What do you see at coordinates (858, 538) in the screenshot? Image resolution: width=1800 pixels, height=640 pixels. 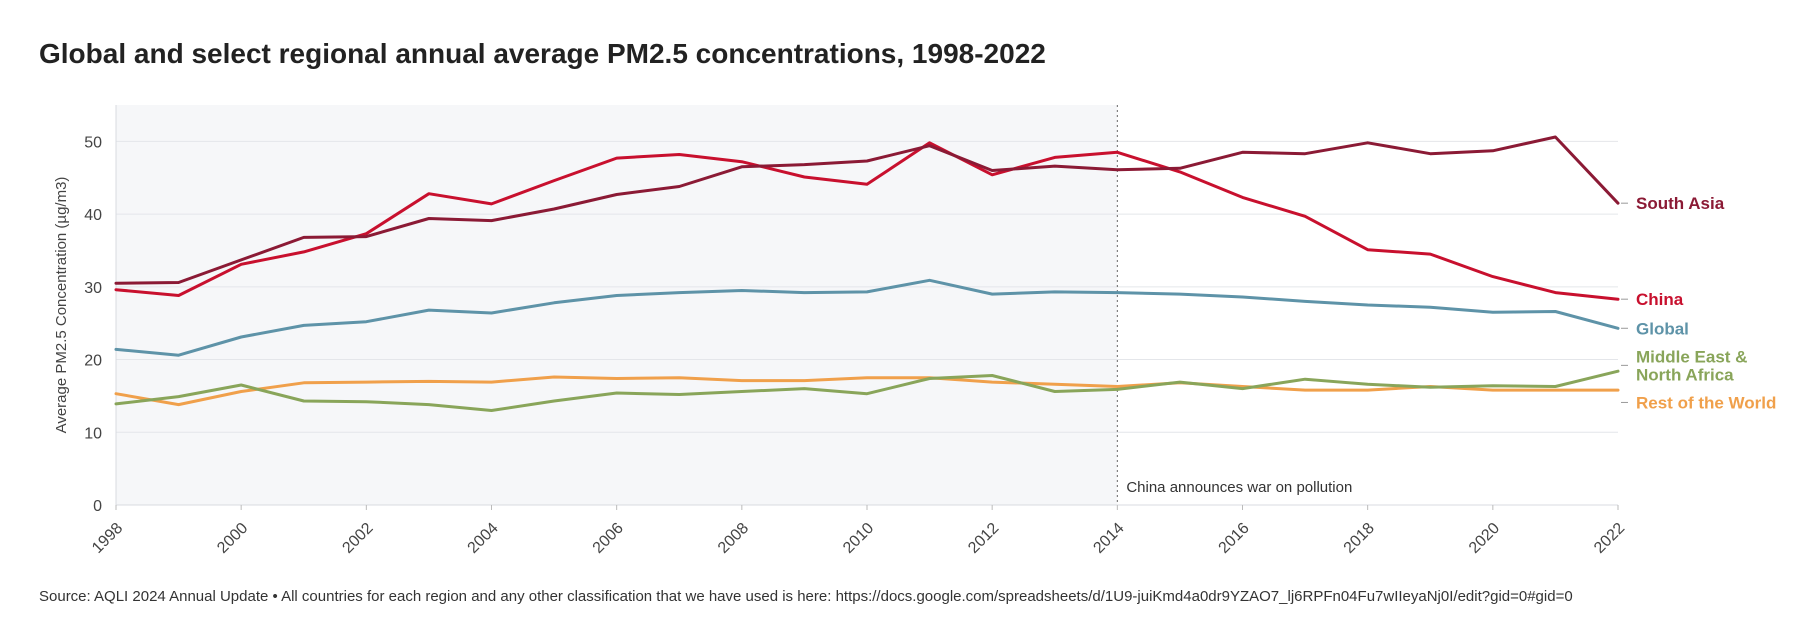 I see `x-tick-label: 2010` at bounding box center [858, 538].